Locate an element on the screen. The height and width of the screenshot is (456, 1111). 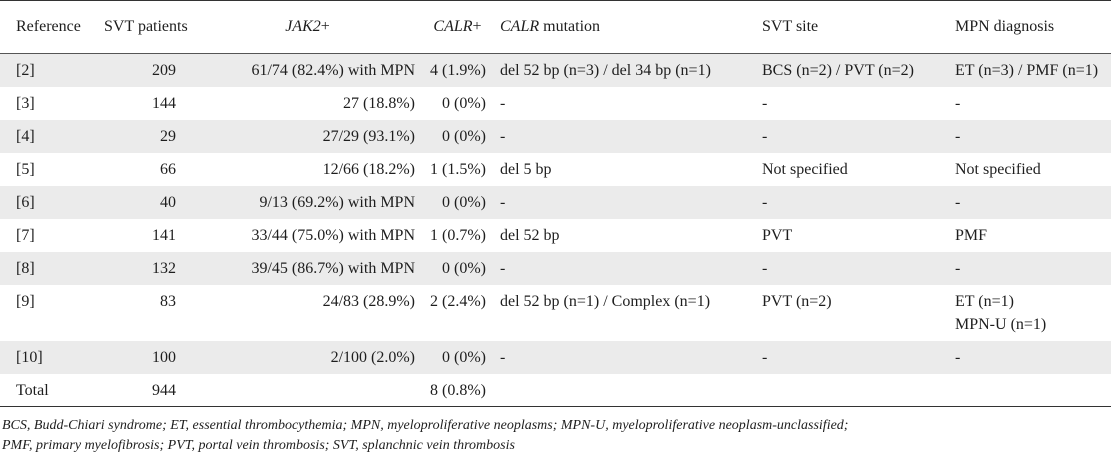
cell-jak2 is located at coordinates (307, 390).